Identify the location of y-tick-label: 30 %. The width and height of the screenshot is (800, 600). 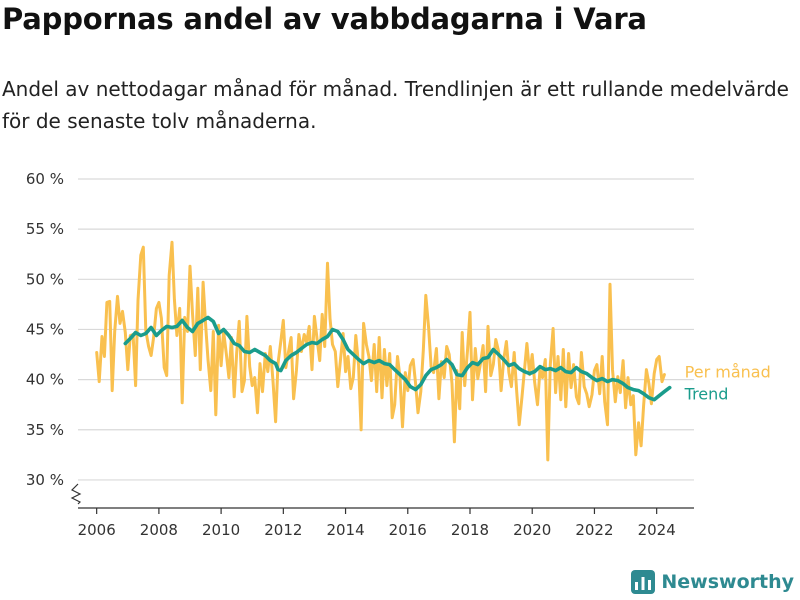
(45, 480).